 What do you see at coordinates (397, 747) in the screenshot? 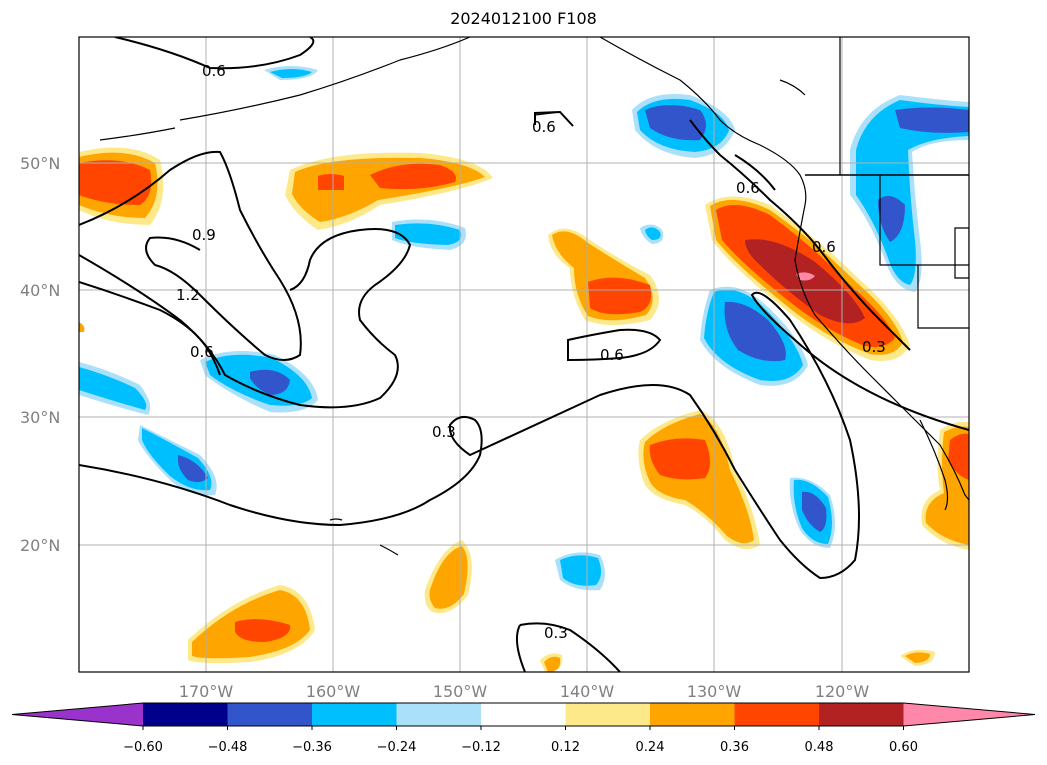
I see `colorbar-tick-label: −0.24` at bounding box center [397, 747].